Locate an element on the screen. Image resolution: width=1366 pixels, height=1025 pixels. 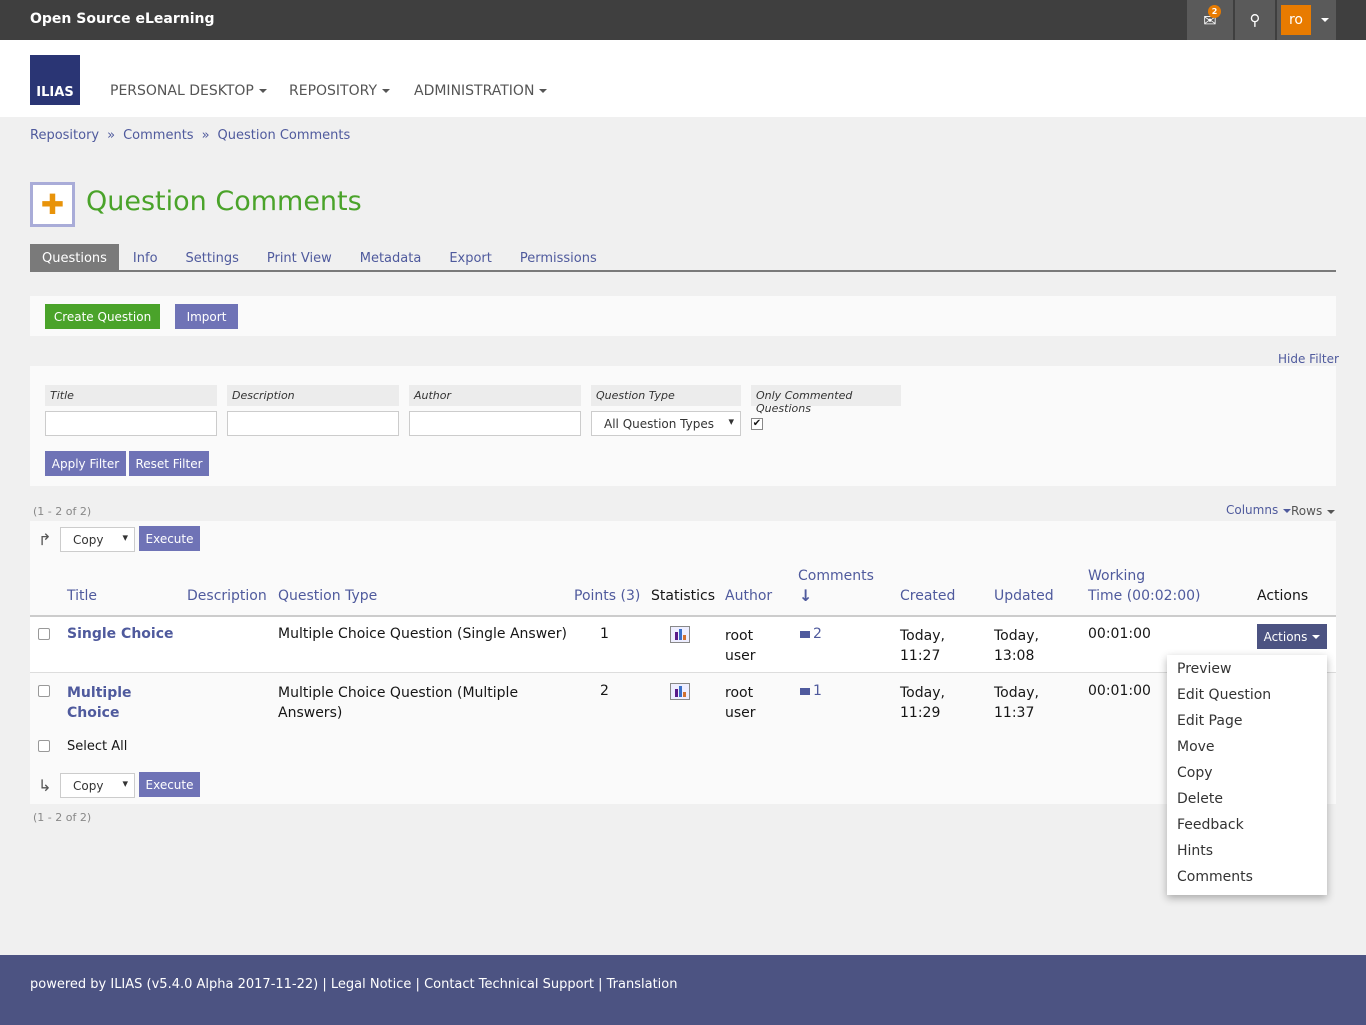
ilias-logo: ILIAS is located at coordinates (55, 80).